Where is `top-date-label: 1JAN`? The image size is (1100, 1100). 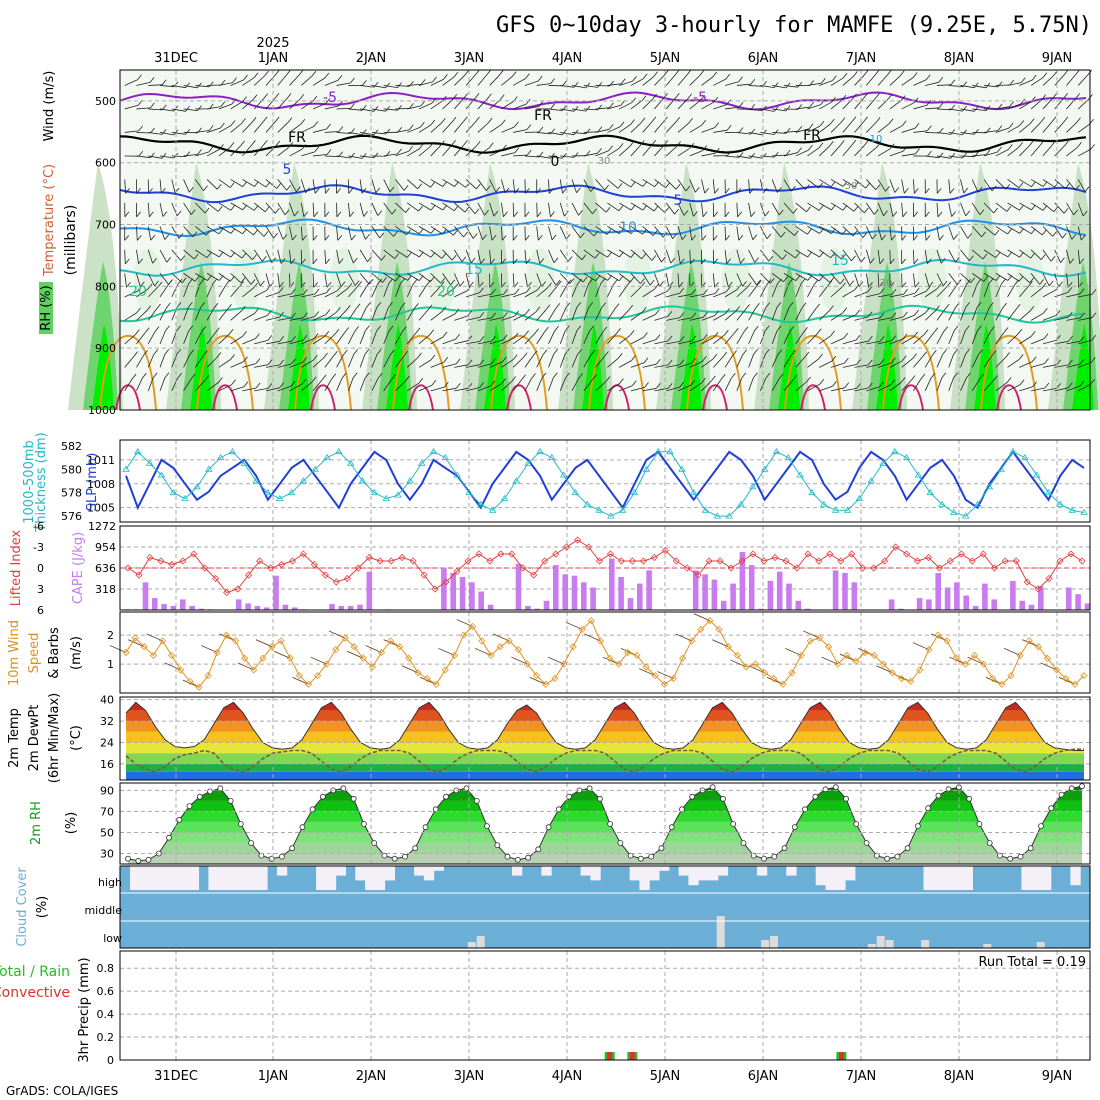 top-date-label: 1JAN is located at coordinates (273, 58).